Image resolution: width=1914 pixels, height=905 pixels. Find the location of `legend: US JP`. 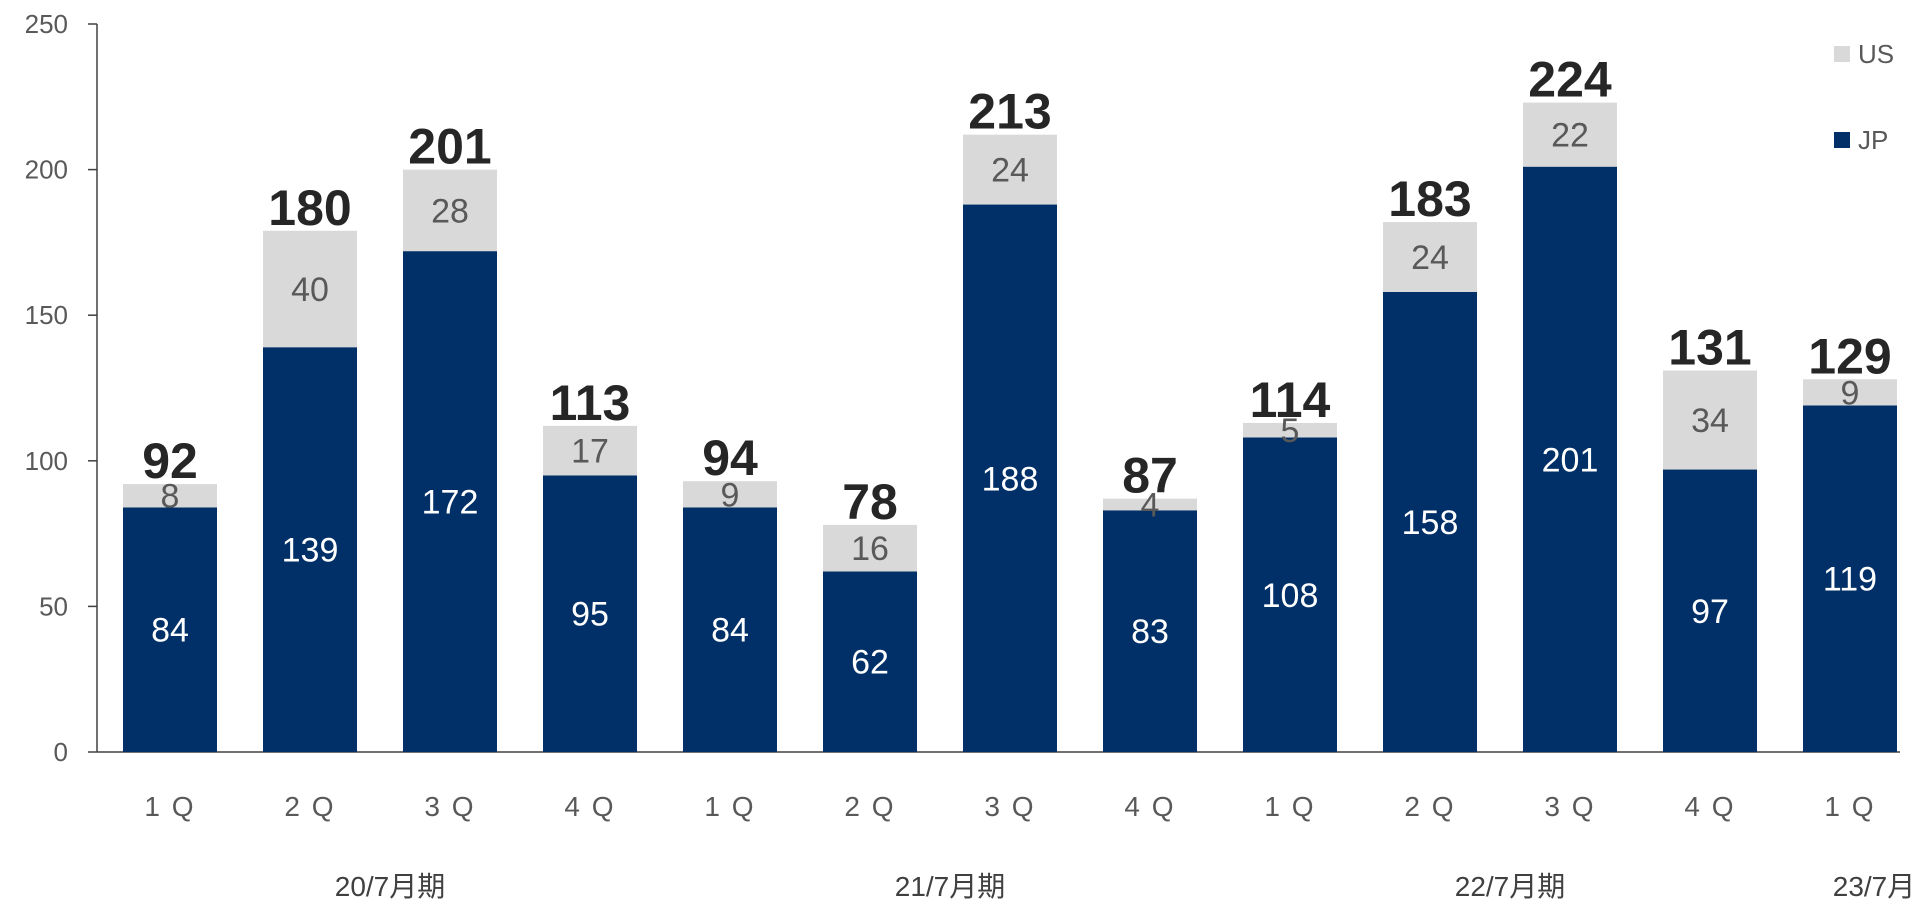

legend: US JP is located at coordinates (1864, 97).